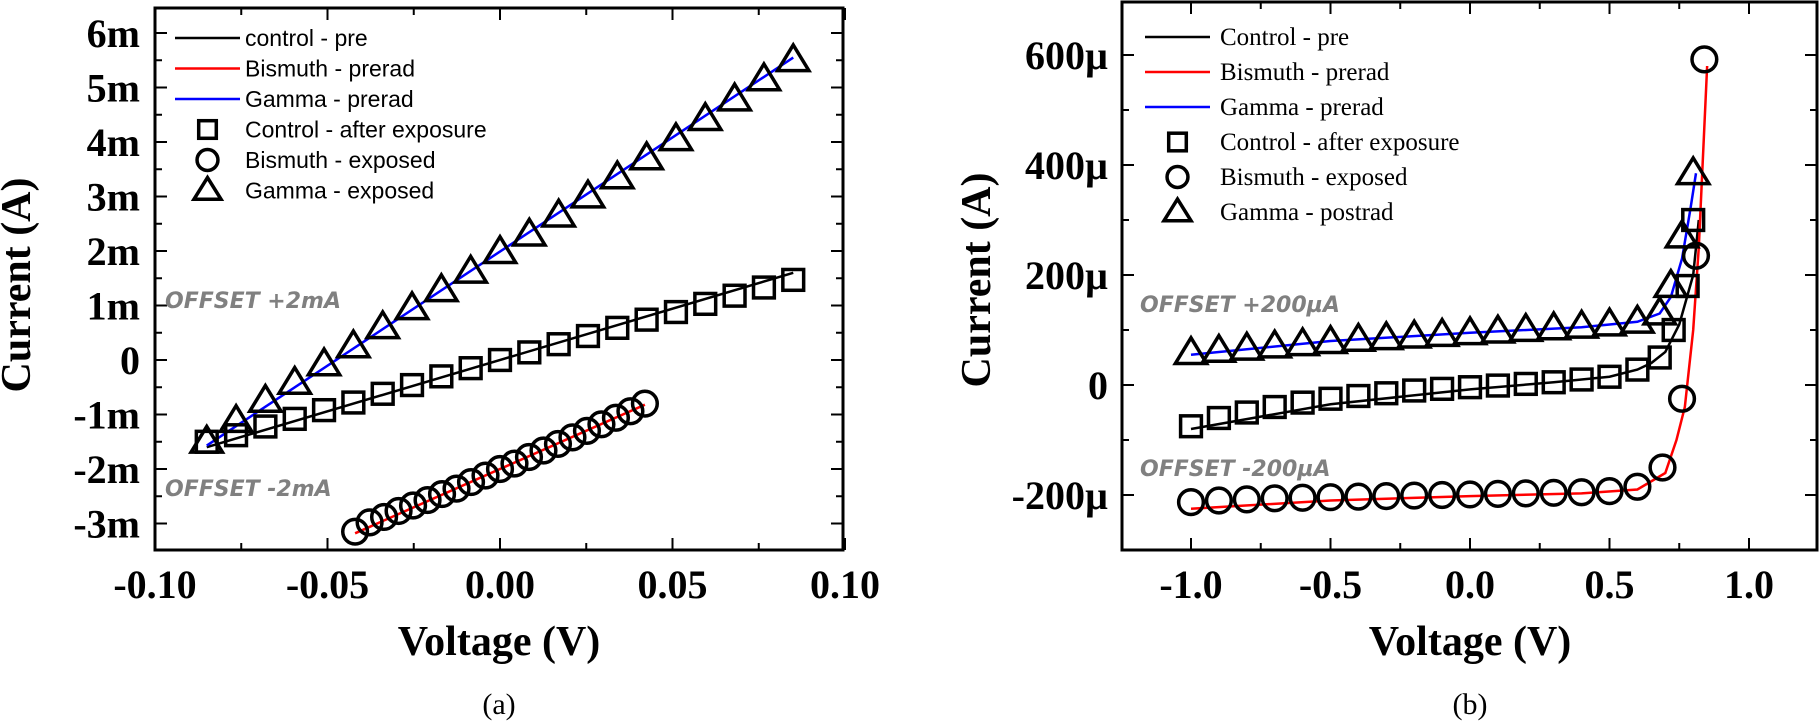 The image size is (1820, 725). Describe the element at coordinates (1470, 704) in the screenshot. I see `panel-label: (b)` at that location.